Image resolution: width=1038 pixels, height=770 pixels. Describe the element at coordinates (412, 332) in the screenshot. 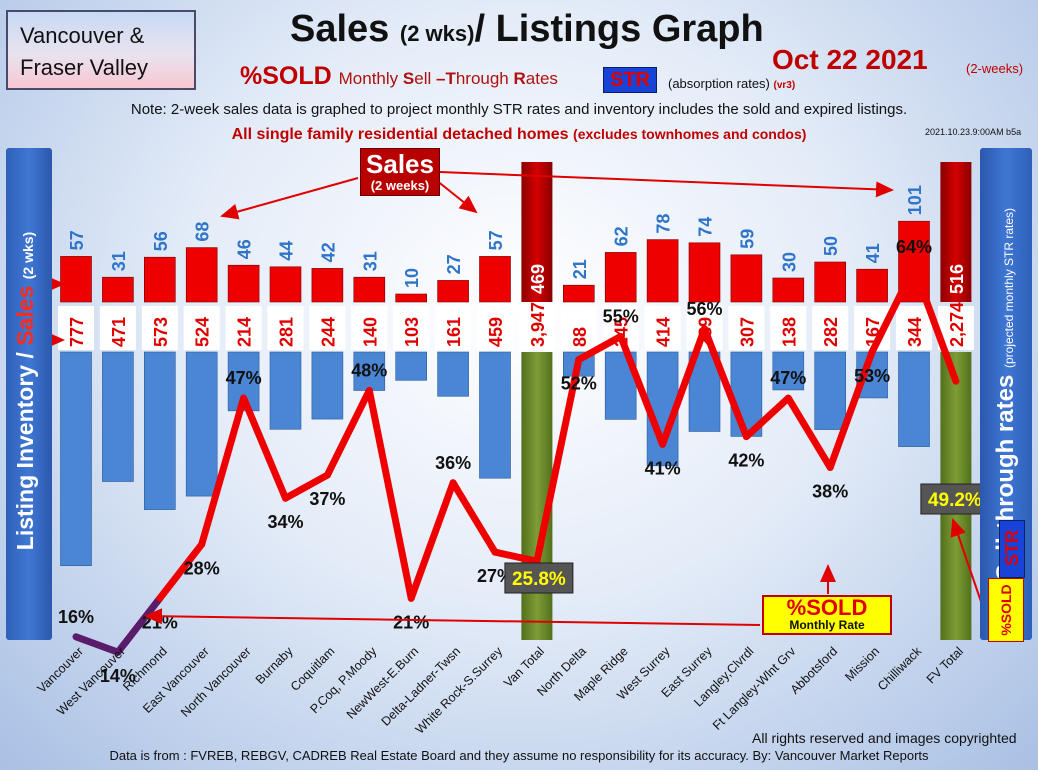

I see `inventory-value-label: 103` at that location.